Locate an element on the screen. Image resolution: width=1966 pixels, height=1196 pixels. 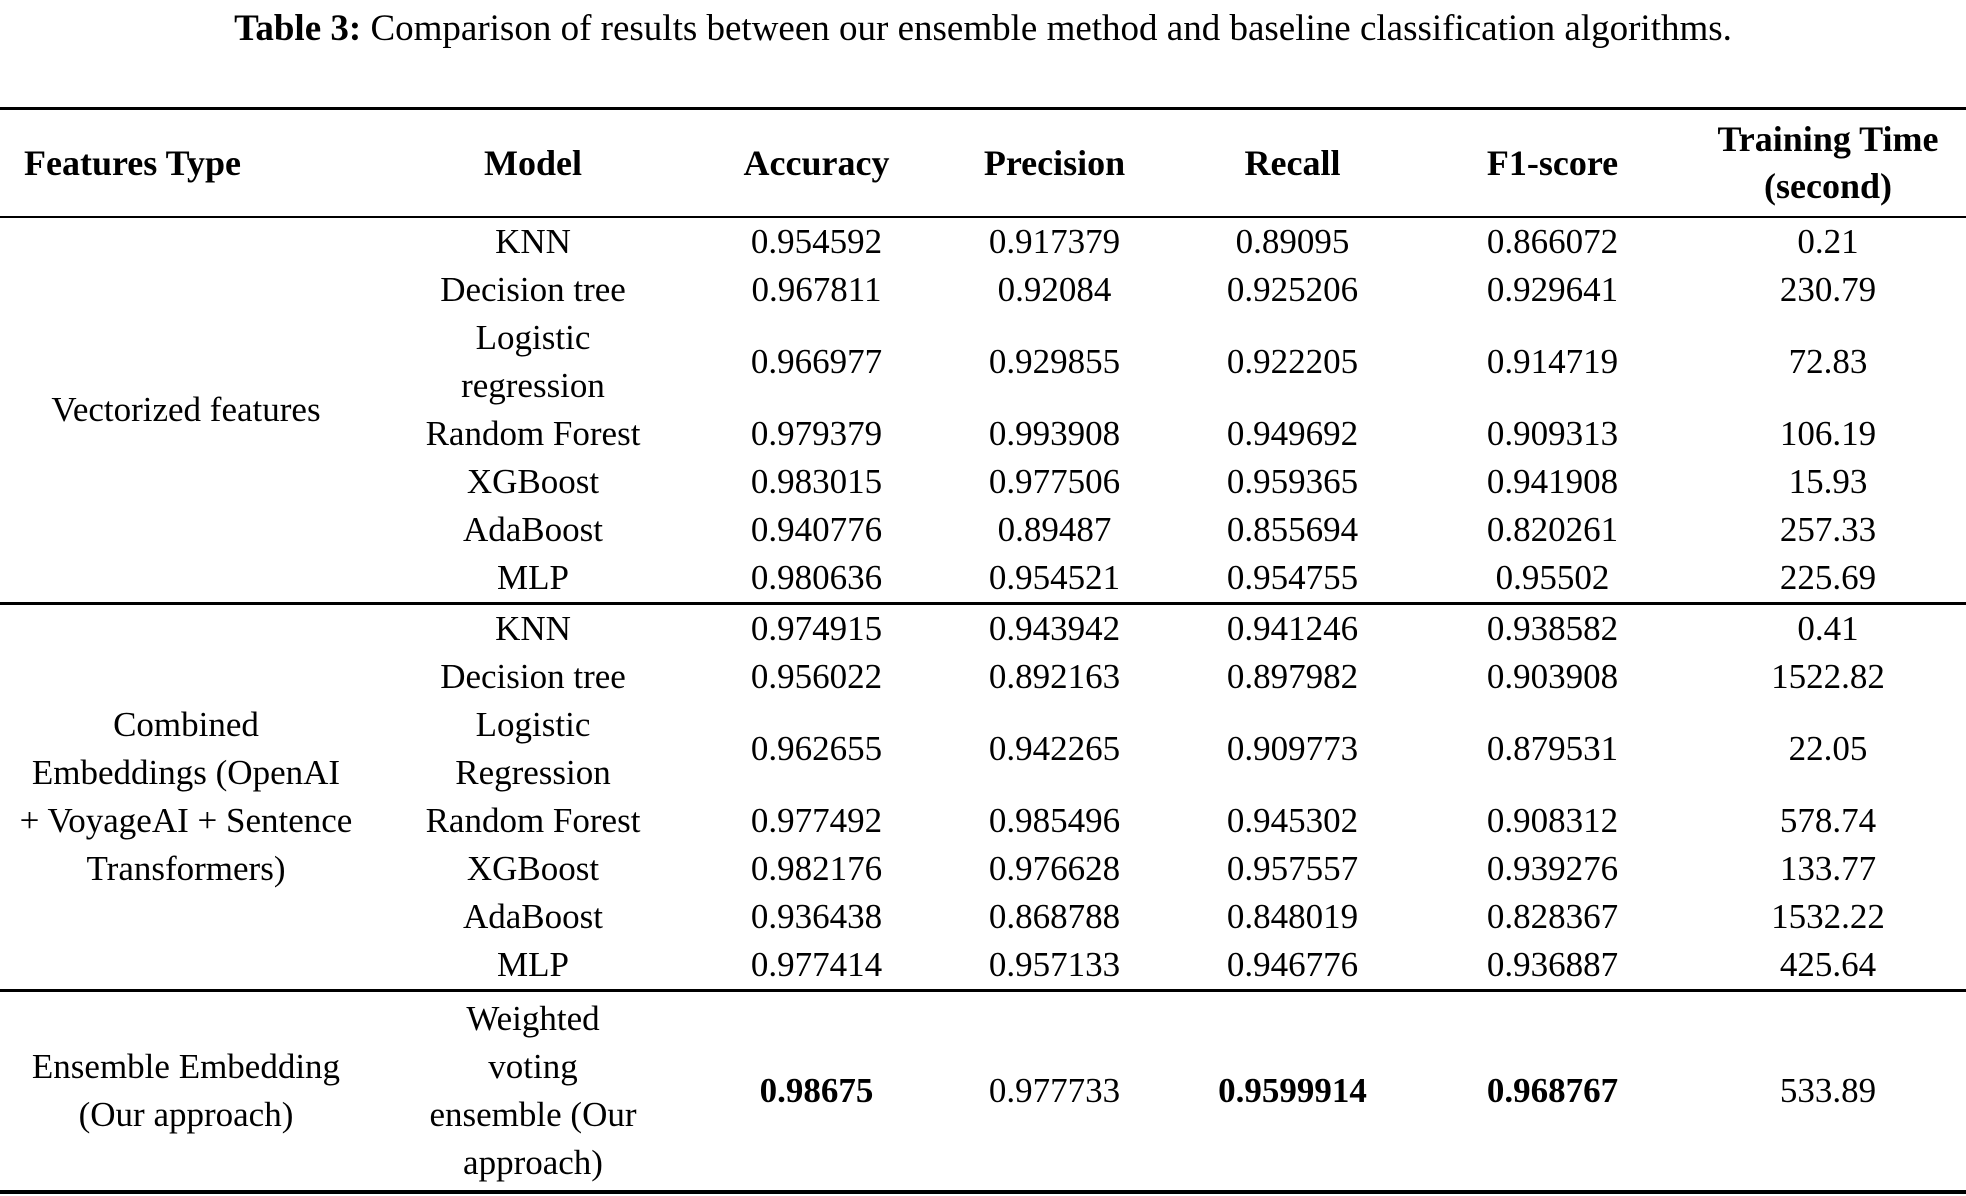
metric-cell: 0.943942 is located at coordinates (1054, 628).